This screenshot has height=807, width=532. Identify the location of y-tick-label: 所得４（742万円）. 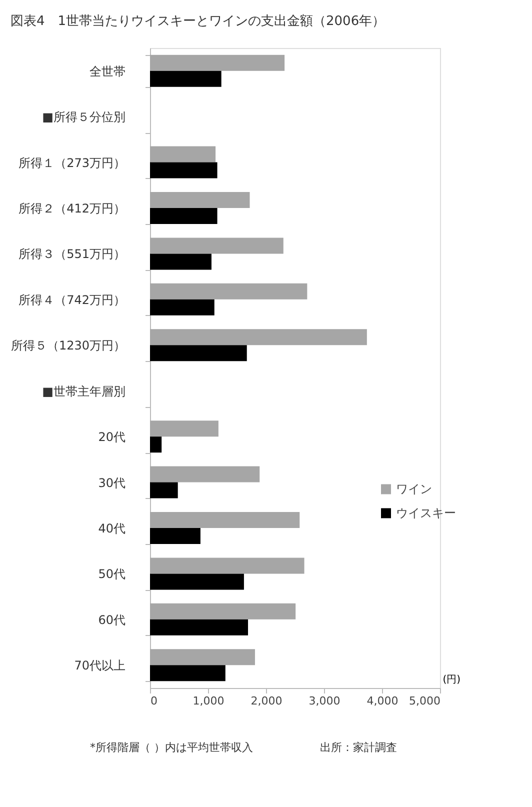
(72, 299).